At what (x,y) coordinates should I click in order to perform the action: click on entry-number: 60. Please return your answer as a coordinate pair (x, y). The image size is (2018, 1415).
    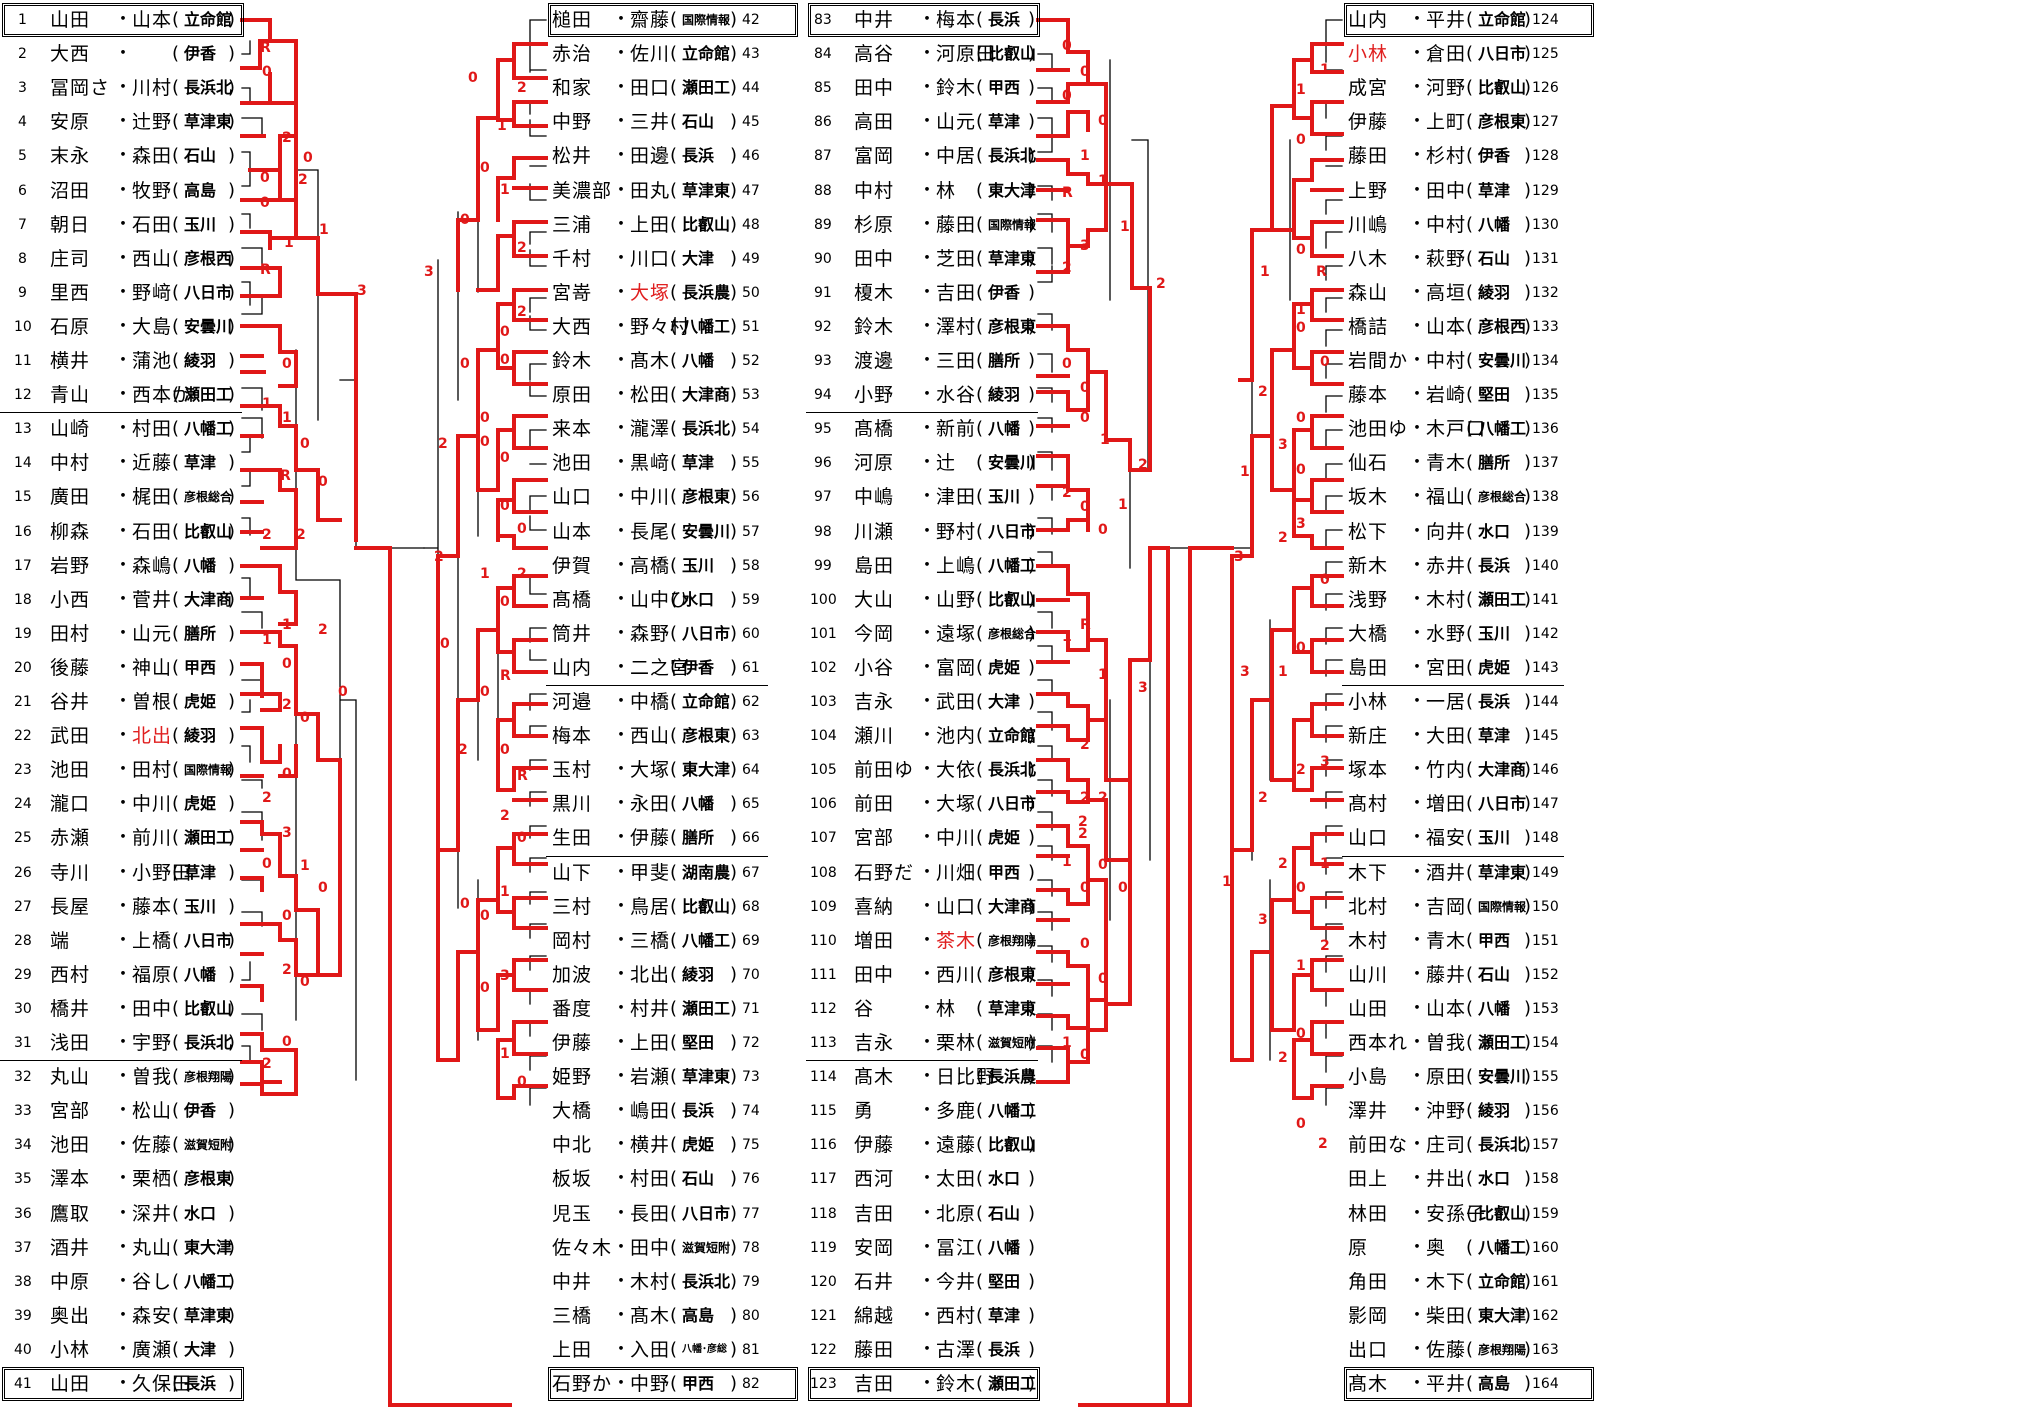
    Looking at the image, I should click on (751, 633).